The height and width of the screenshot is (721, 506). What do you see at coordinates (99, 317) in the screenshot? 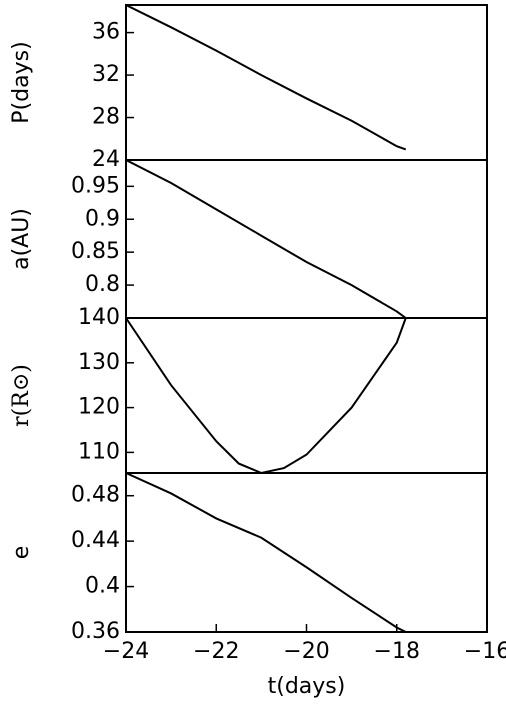
I see `y-tick-label: 140` at bounding box center [99, 317].